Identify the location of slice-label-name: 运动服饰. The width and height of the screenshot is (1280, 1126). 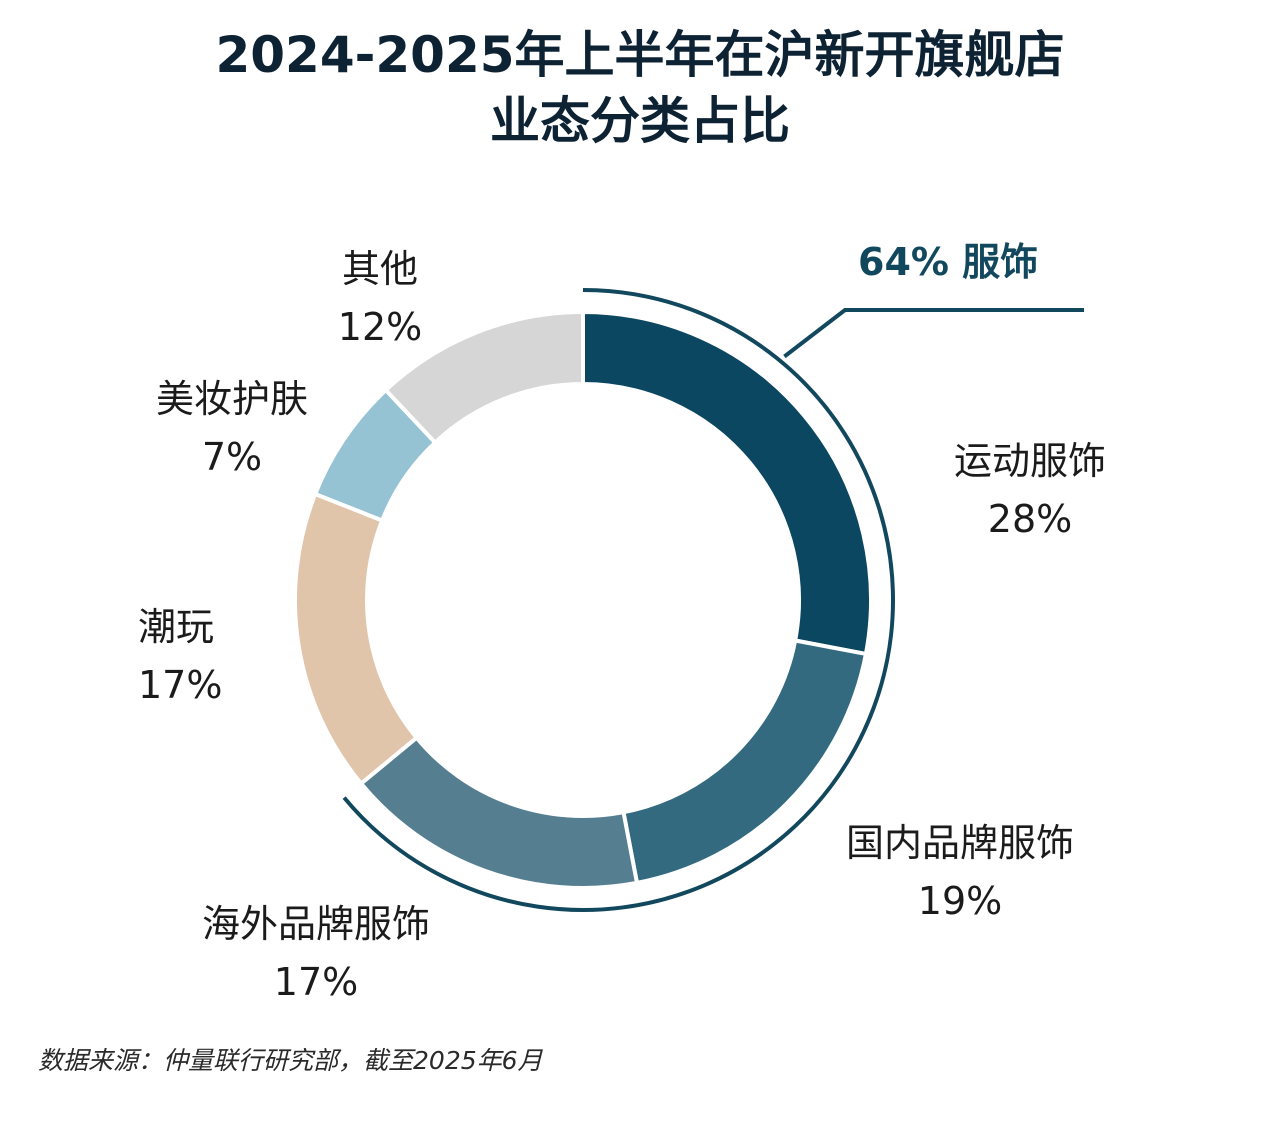
(1029, 461).